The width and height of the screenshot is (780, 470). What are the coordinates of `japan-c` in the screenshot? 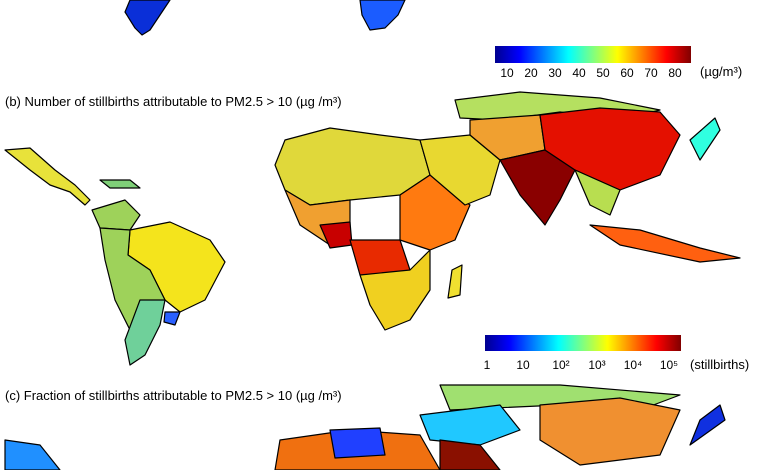 It's located at (707, 425).